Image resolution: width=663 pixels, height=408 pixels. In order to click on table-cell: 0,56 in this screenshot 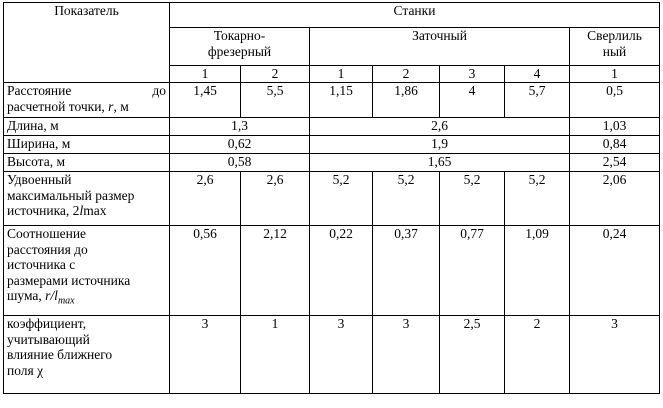, I will do `click(205, 270)`.